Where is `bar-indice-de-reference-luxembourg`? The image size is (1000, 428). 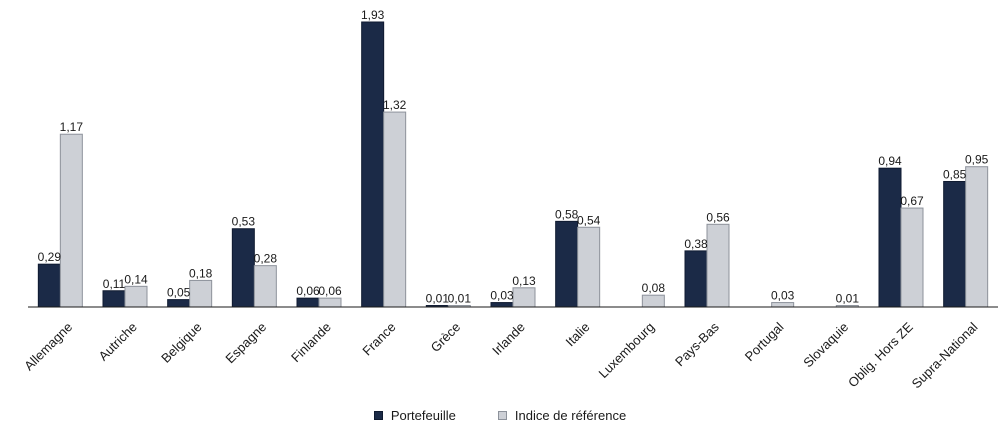 bar-indice-de-reference-luxembourg is located at coordinates (653, 301).